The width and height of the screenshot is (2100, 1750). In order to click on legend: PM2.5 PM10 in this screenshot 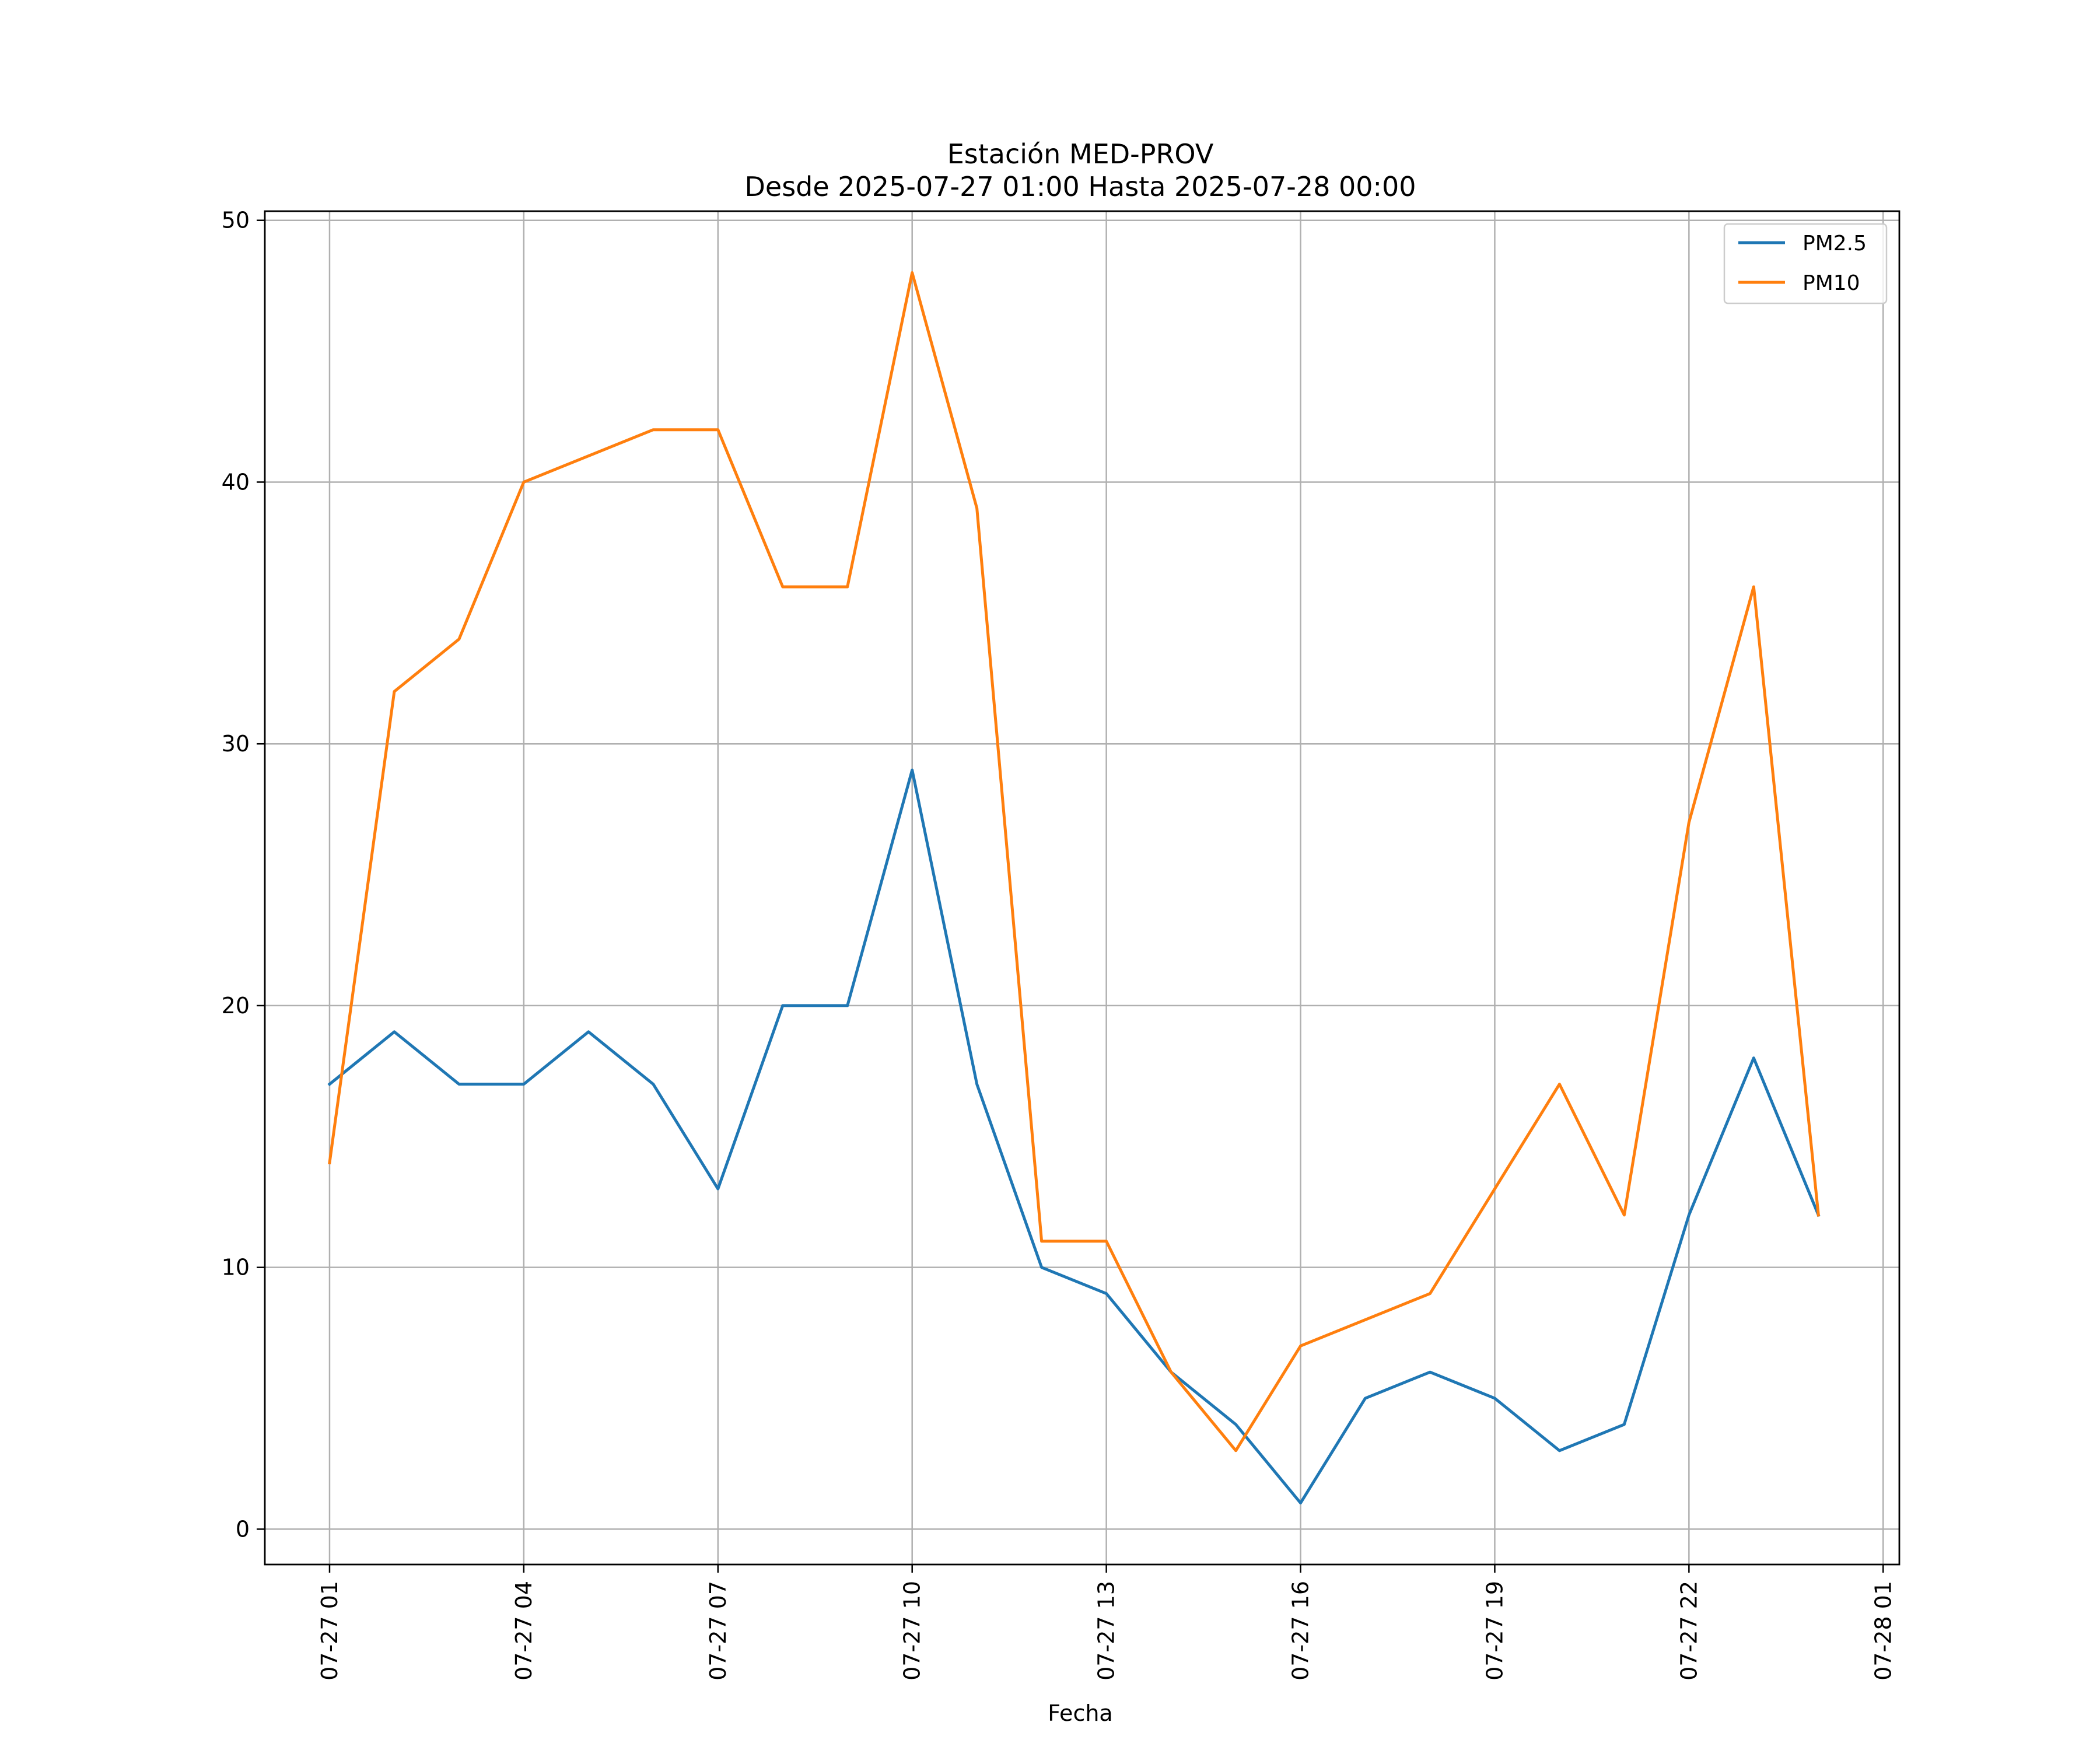, I will do `click(1805, 263)`.